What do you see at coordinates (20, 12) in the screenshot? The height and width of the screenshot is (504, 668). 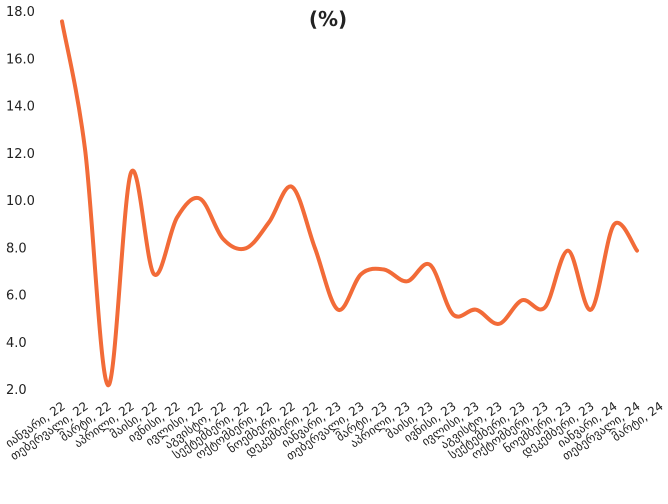 I see `y-tick-label: 18.0` at bounding box center [20, 12].